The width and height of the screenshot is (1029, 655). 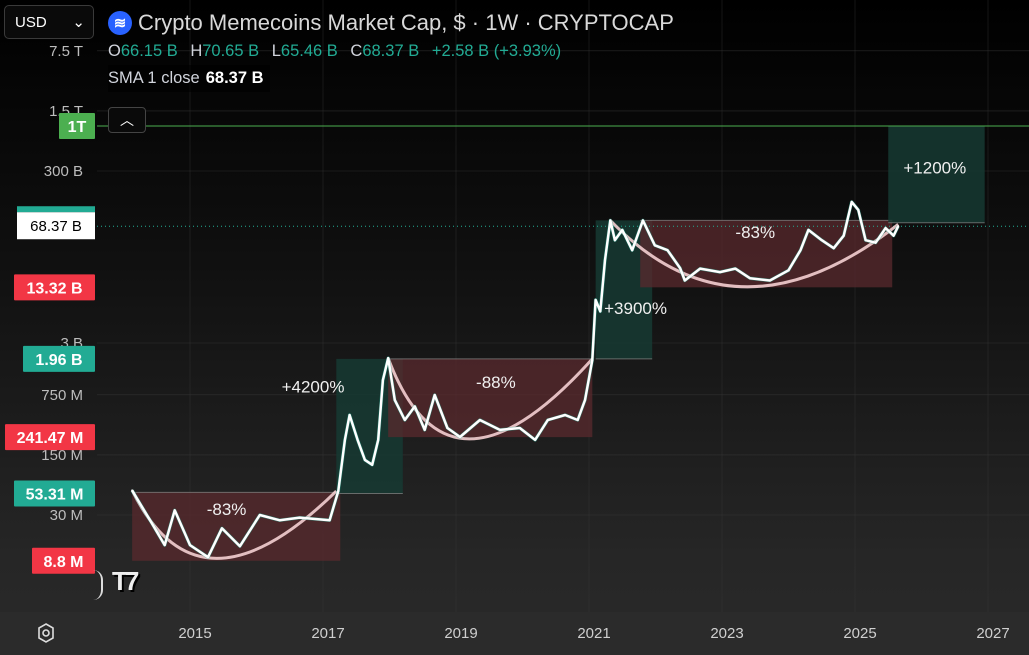 What do you see at coordinates (125, 581) in the screenshot?
I see `tradingview-logo: T7` at bounding box center [125, 581].